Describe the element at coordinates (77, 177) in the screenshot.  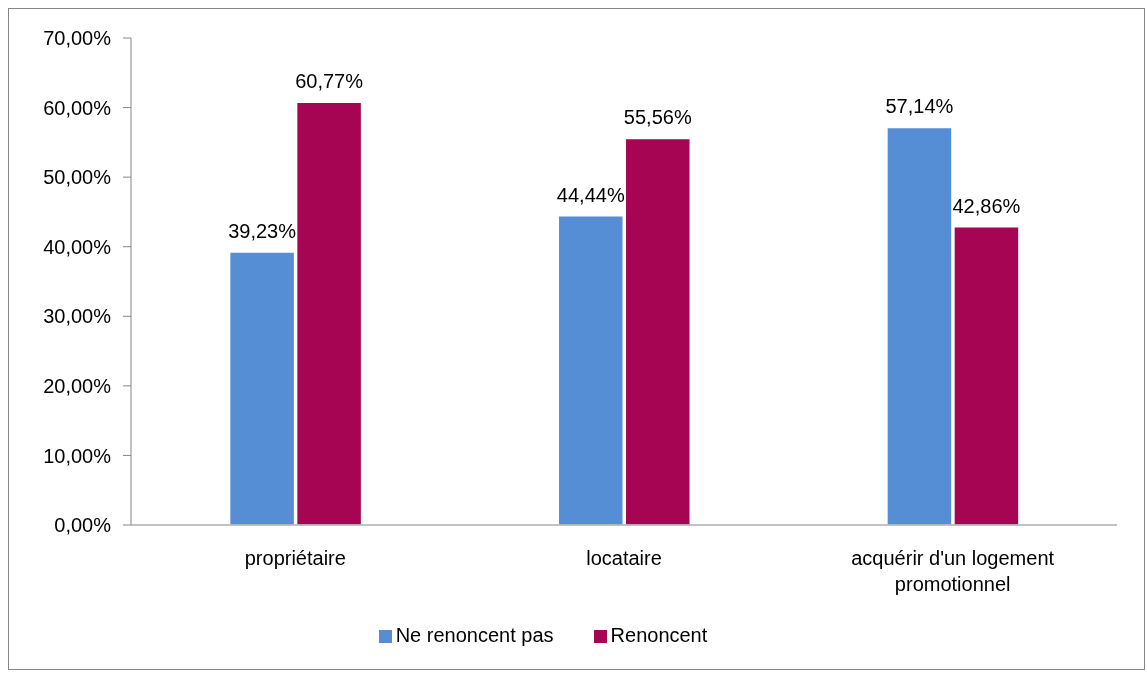
I see `y-tick-label: 50,00%` at that location.